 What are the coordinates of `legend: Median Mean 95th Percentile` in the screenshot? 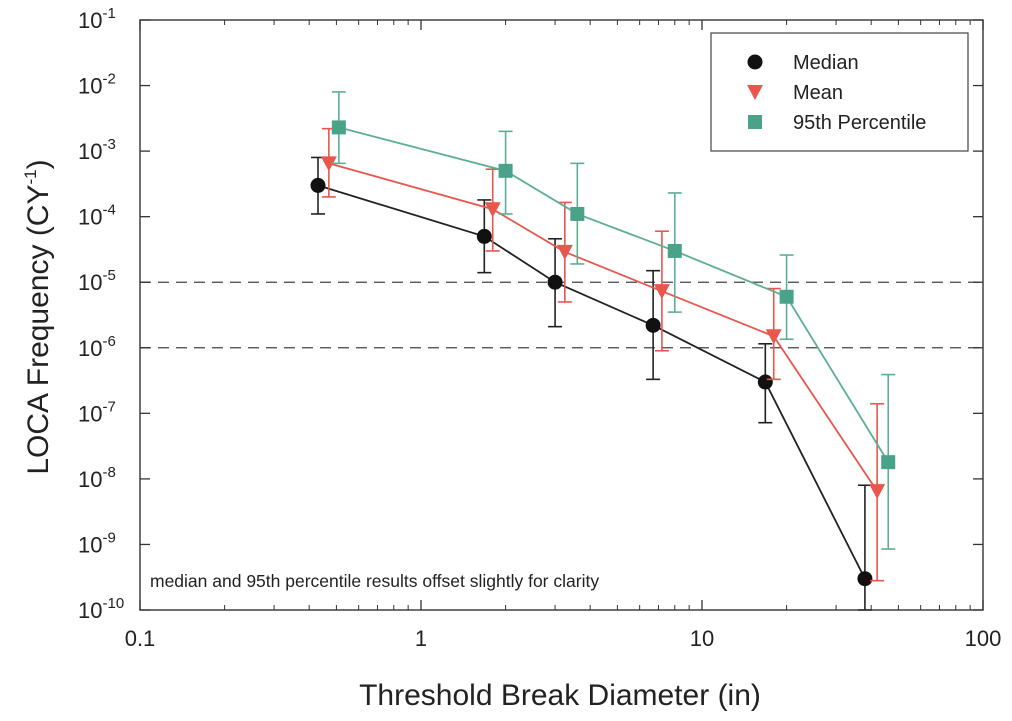 It's located at (839, 92).